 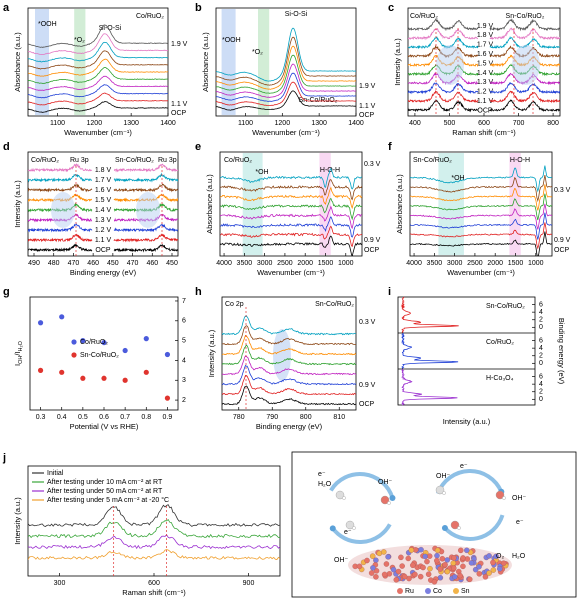 What do you see at coordinates (198, 147) in the screenshot?
I see `panel-label: e` at bounding box center [198, 147].